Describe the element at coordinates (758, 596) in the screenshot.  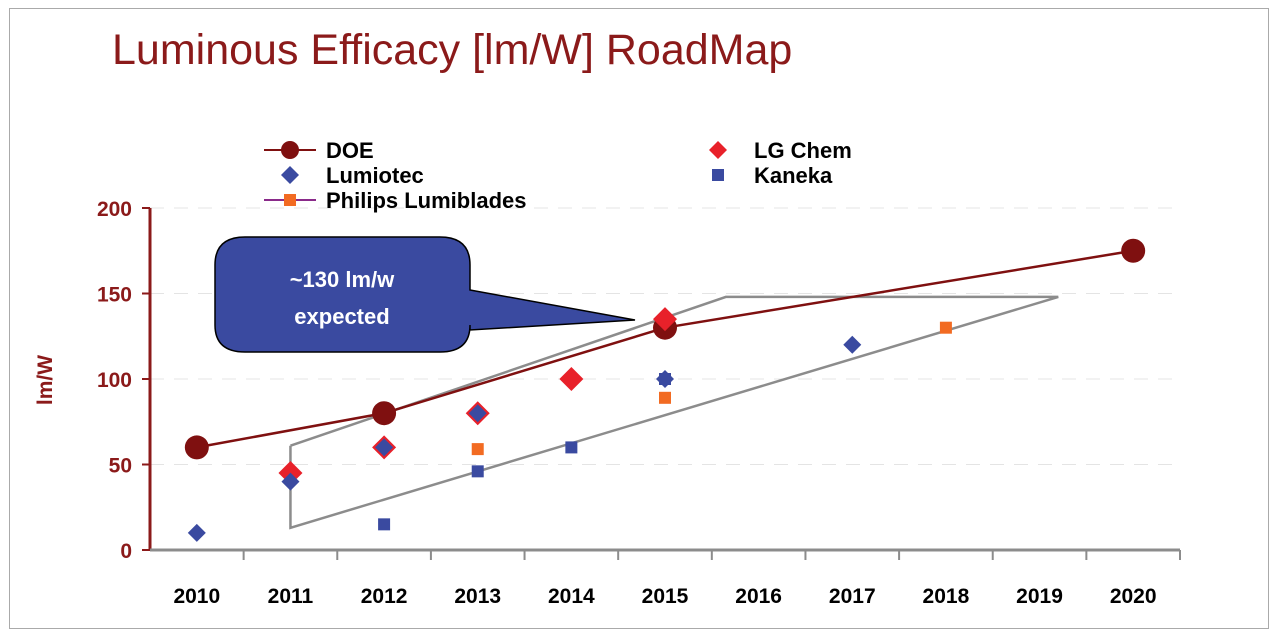
I see `x-tick-label: 2016` at that location.